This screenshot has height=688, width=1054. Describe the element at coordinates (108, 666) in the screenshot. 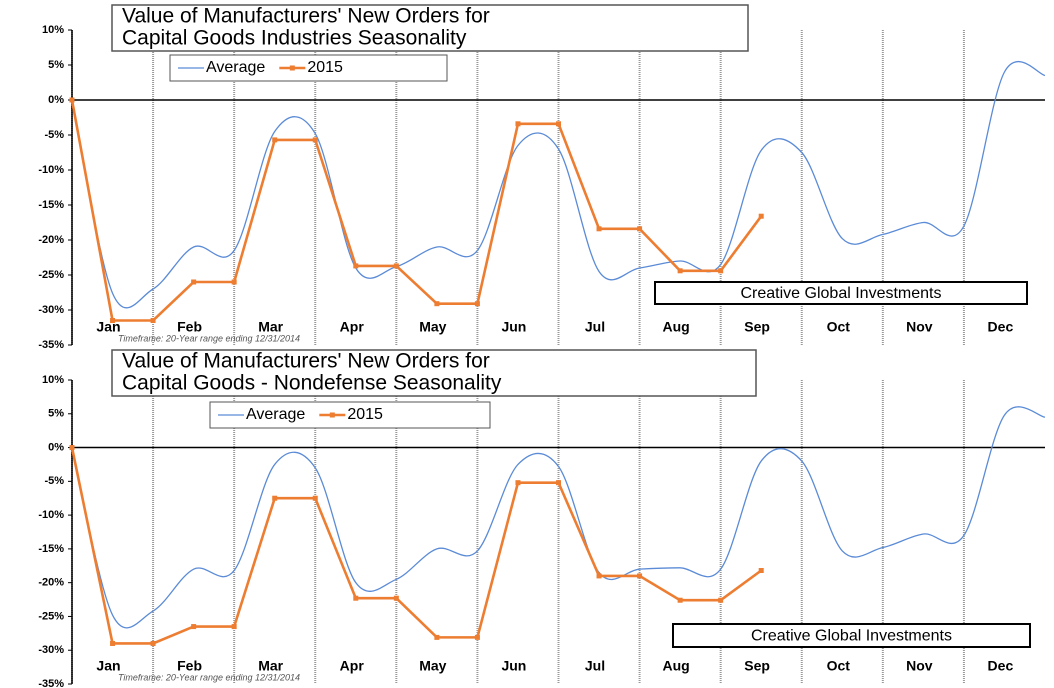

I see `x-tick-label: Jan` at that location.